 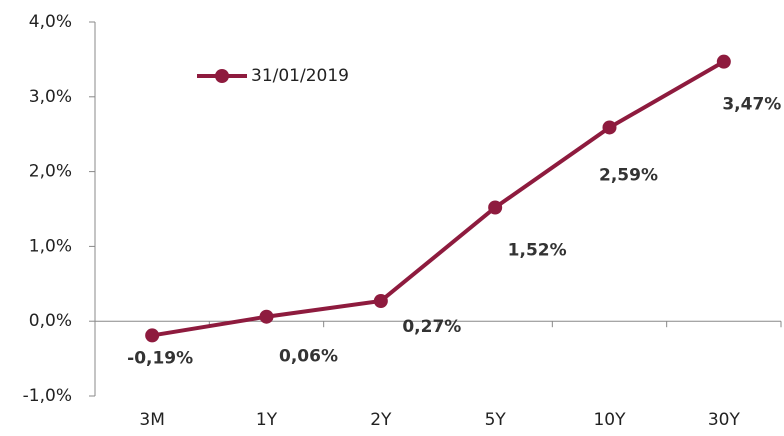 What do you see at coordinates (609, 420) in the screenshot?
I see `x-tick-label: 10Y` at bounding box center [609, 420].